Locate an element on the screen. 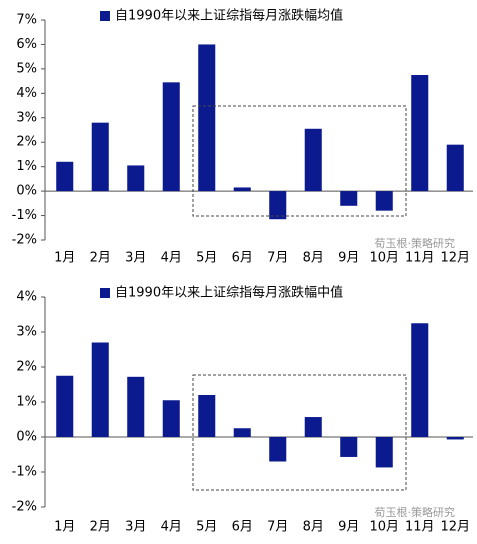 The height and width of the screenshot is (544, 477). y-tick-label: 6% is located at coordinates (26, 44).